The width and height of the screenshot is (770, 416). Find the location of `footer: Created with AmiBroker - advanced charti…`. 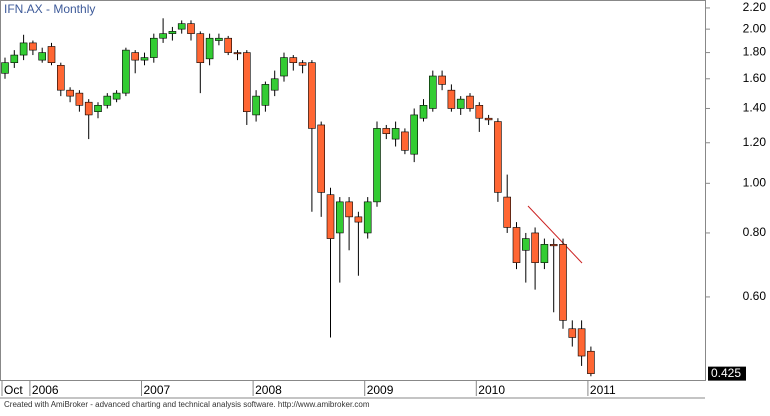

footer: Created with AmiBroker - advanced charti… is located at coordinates (187, 404).